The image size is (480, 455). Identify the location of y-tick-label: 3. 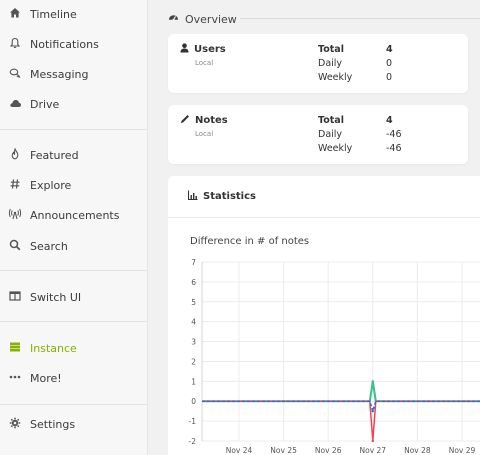
(193, 342).